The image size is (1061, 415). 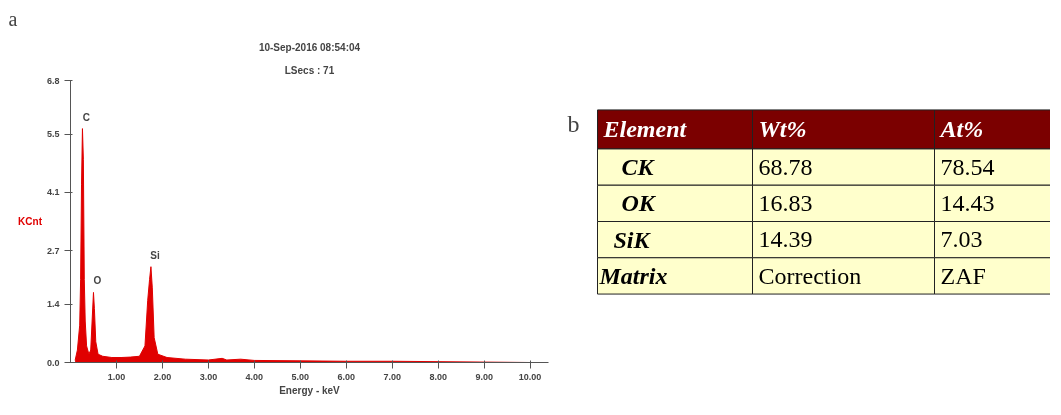 I want to click on y-axis-title: KCnt, so click(x=30, y=221).